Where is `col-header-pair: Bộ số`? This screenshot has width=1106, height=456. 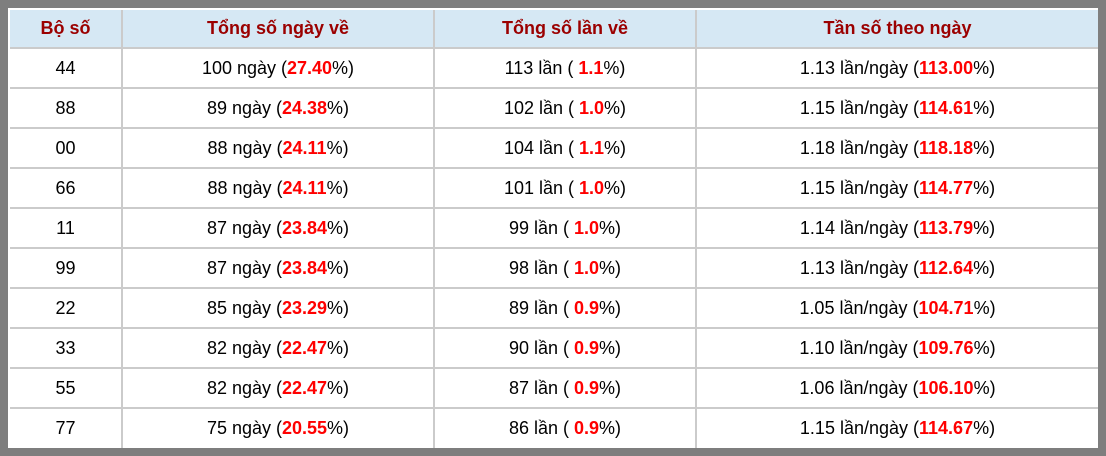 col-header-pair: Bộ số is located at coordinates (66, 29).